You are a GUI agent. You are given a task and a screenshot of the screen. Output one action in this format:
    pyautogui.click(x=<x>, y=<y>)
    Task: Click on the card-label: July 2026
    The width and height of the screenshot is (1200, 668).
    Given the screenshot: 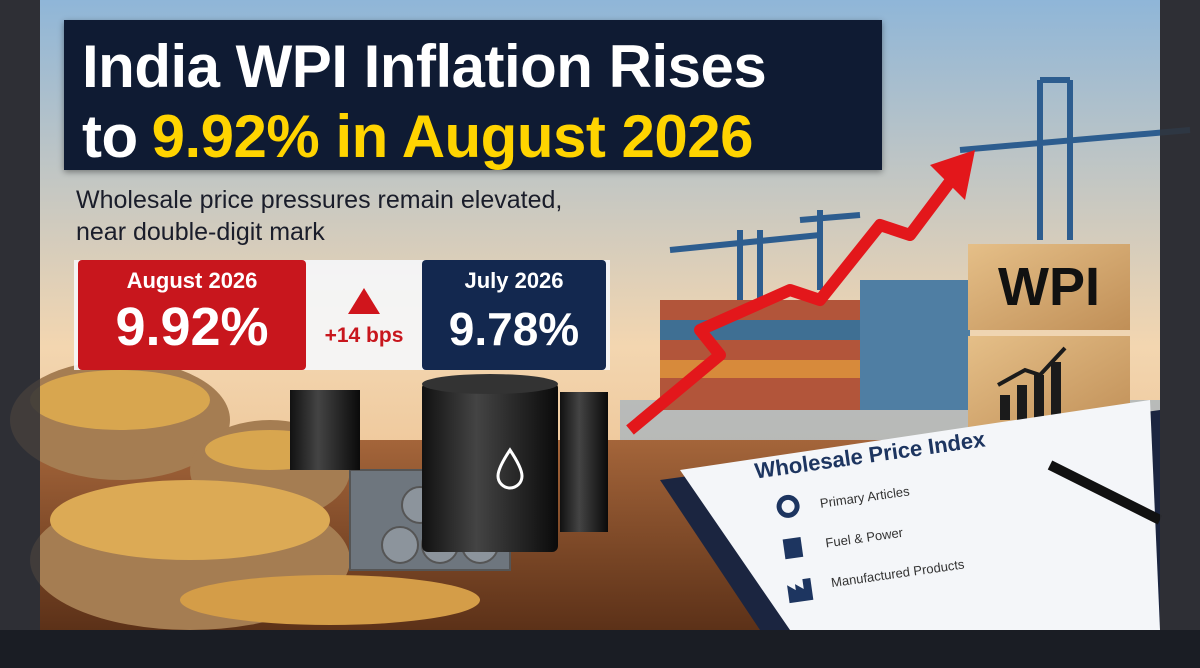 What is the action you would take?
    pyautogui.click(x=514, y=280)
    